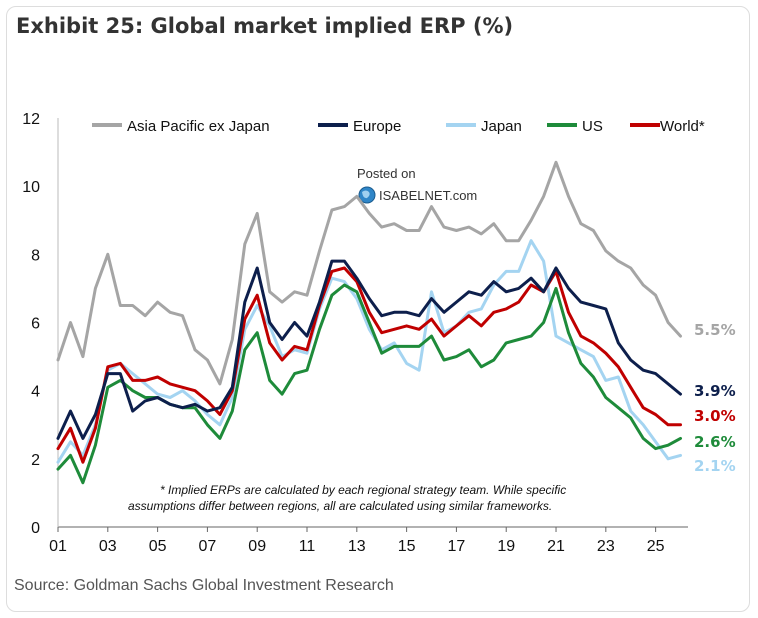  I want to click on watermark: Posted on ISABELNET.com, so click(417, 185).